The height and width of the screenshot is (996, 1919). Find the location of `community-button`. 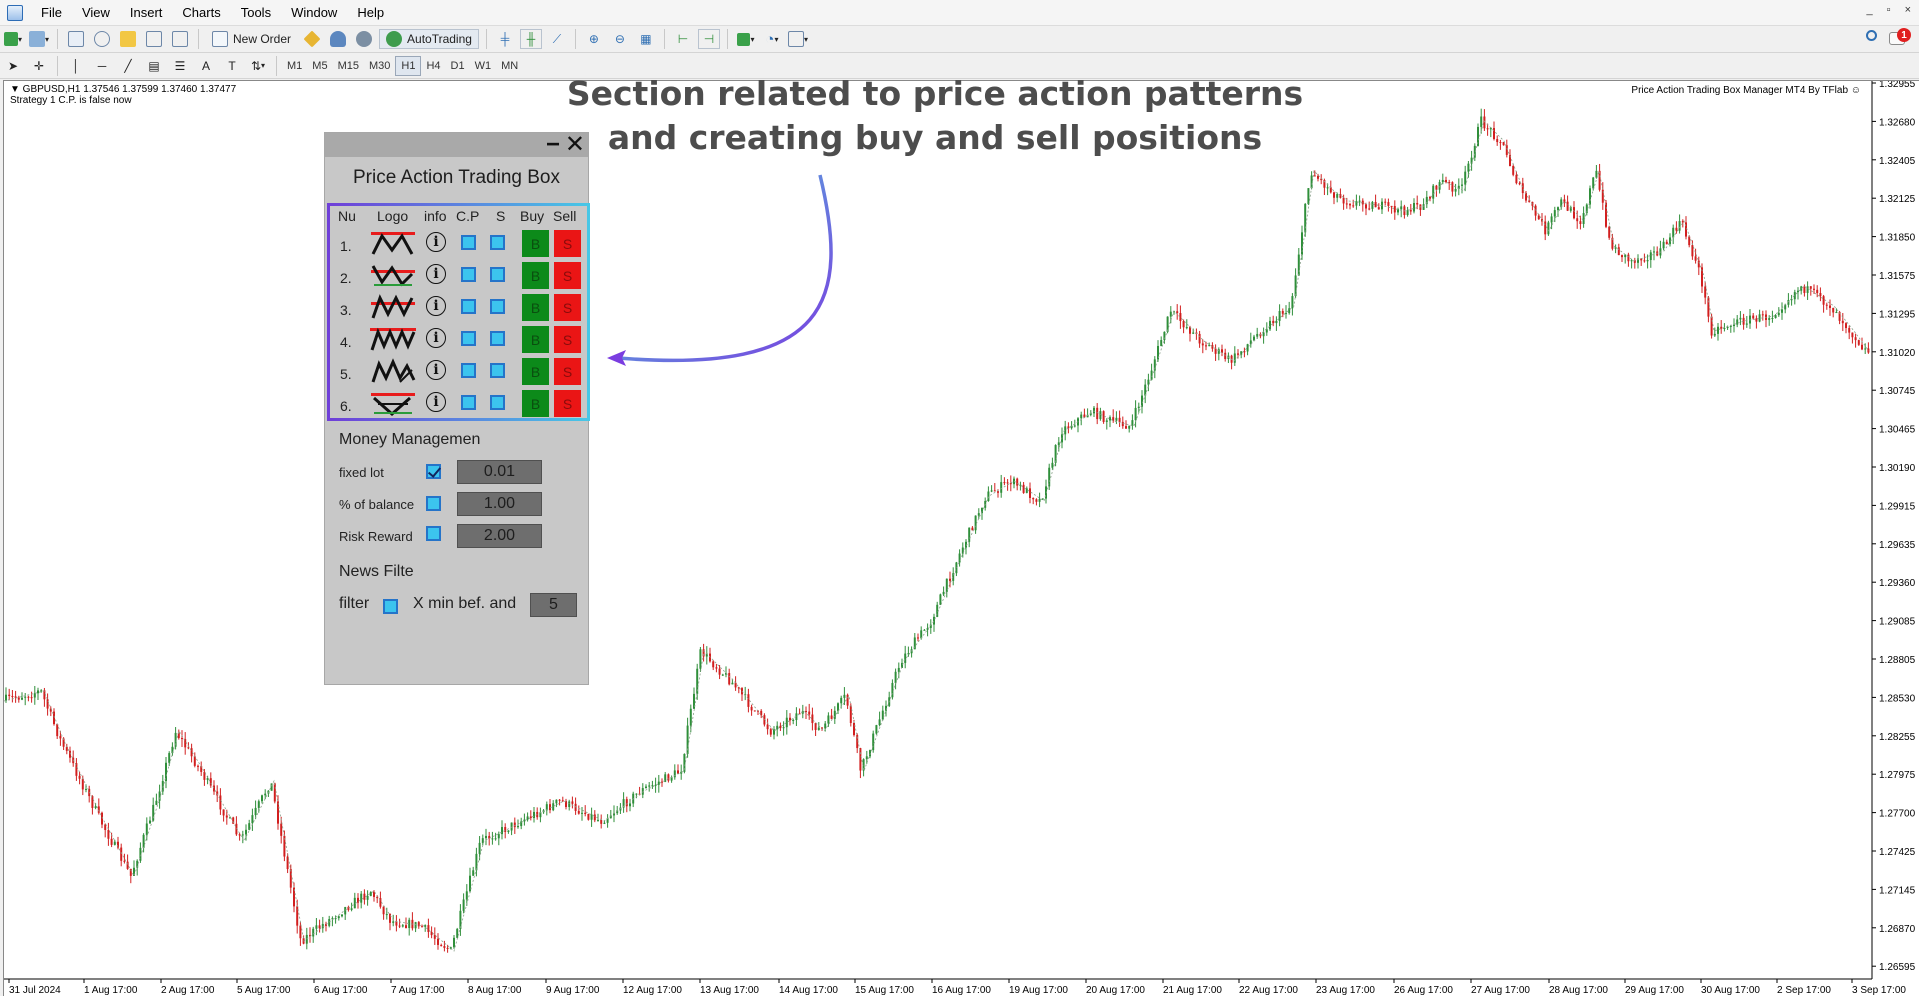

community-button is located at coordinates (338, 39).